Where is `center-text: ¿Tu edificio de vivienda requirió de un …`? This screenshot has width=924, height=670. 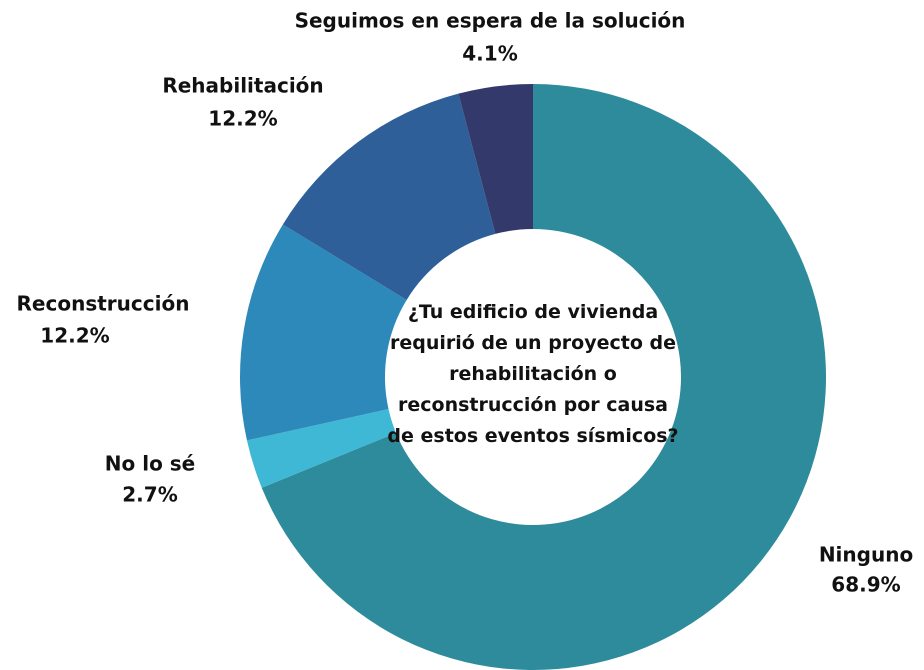 center-text: ¿Tu edificio de vivienda requirió de un … is located at coordinates (533, 374).